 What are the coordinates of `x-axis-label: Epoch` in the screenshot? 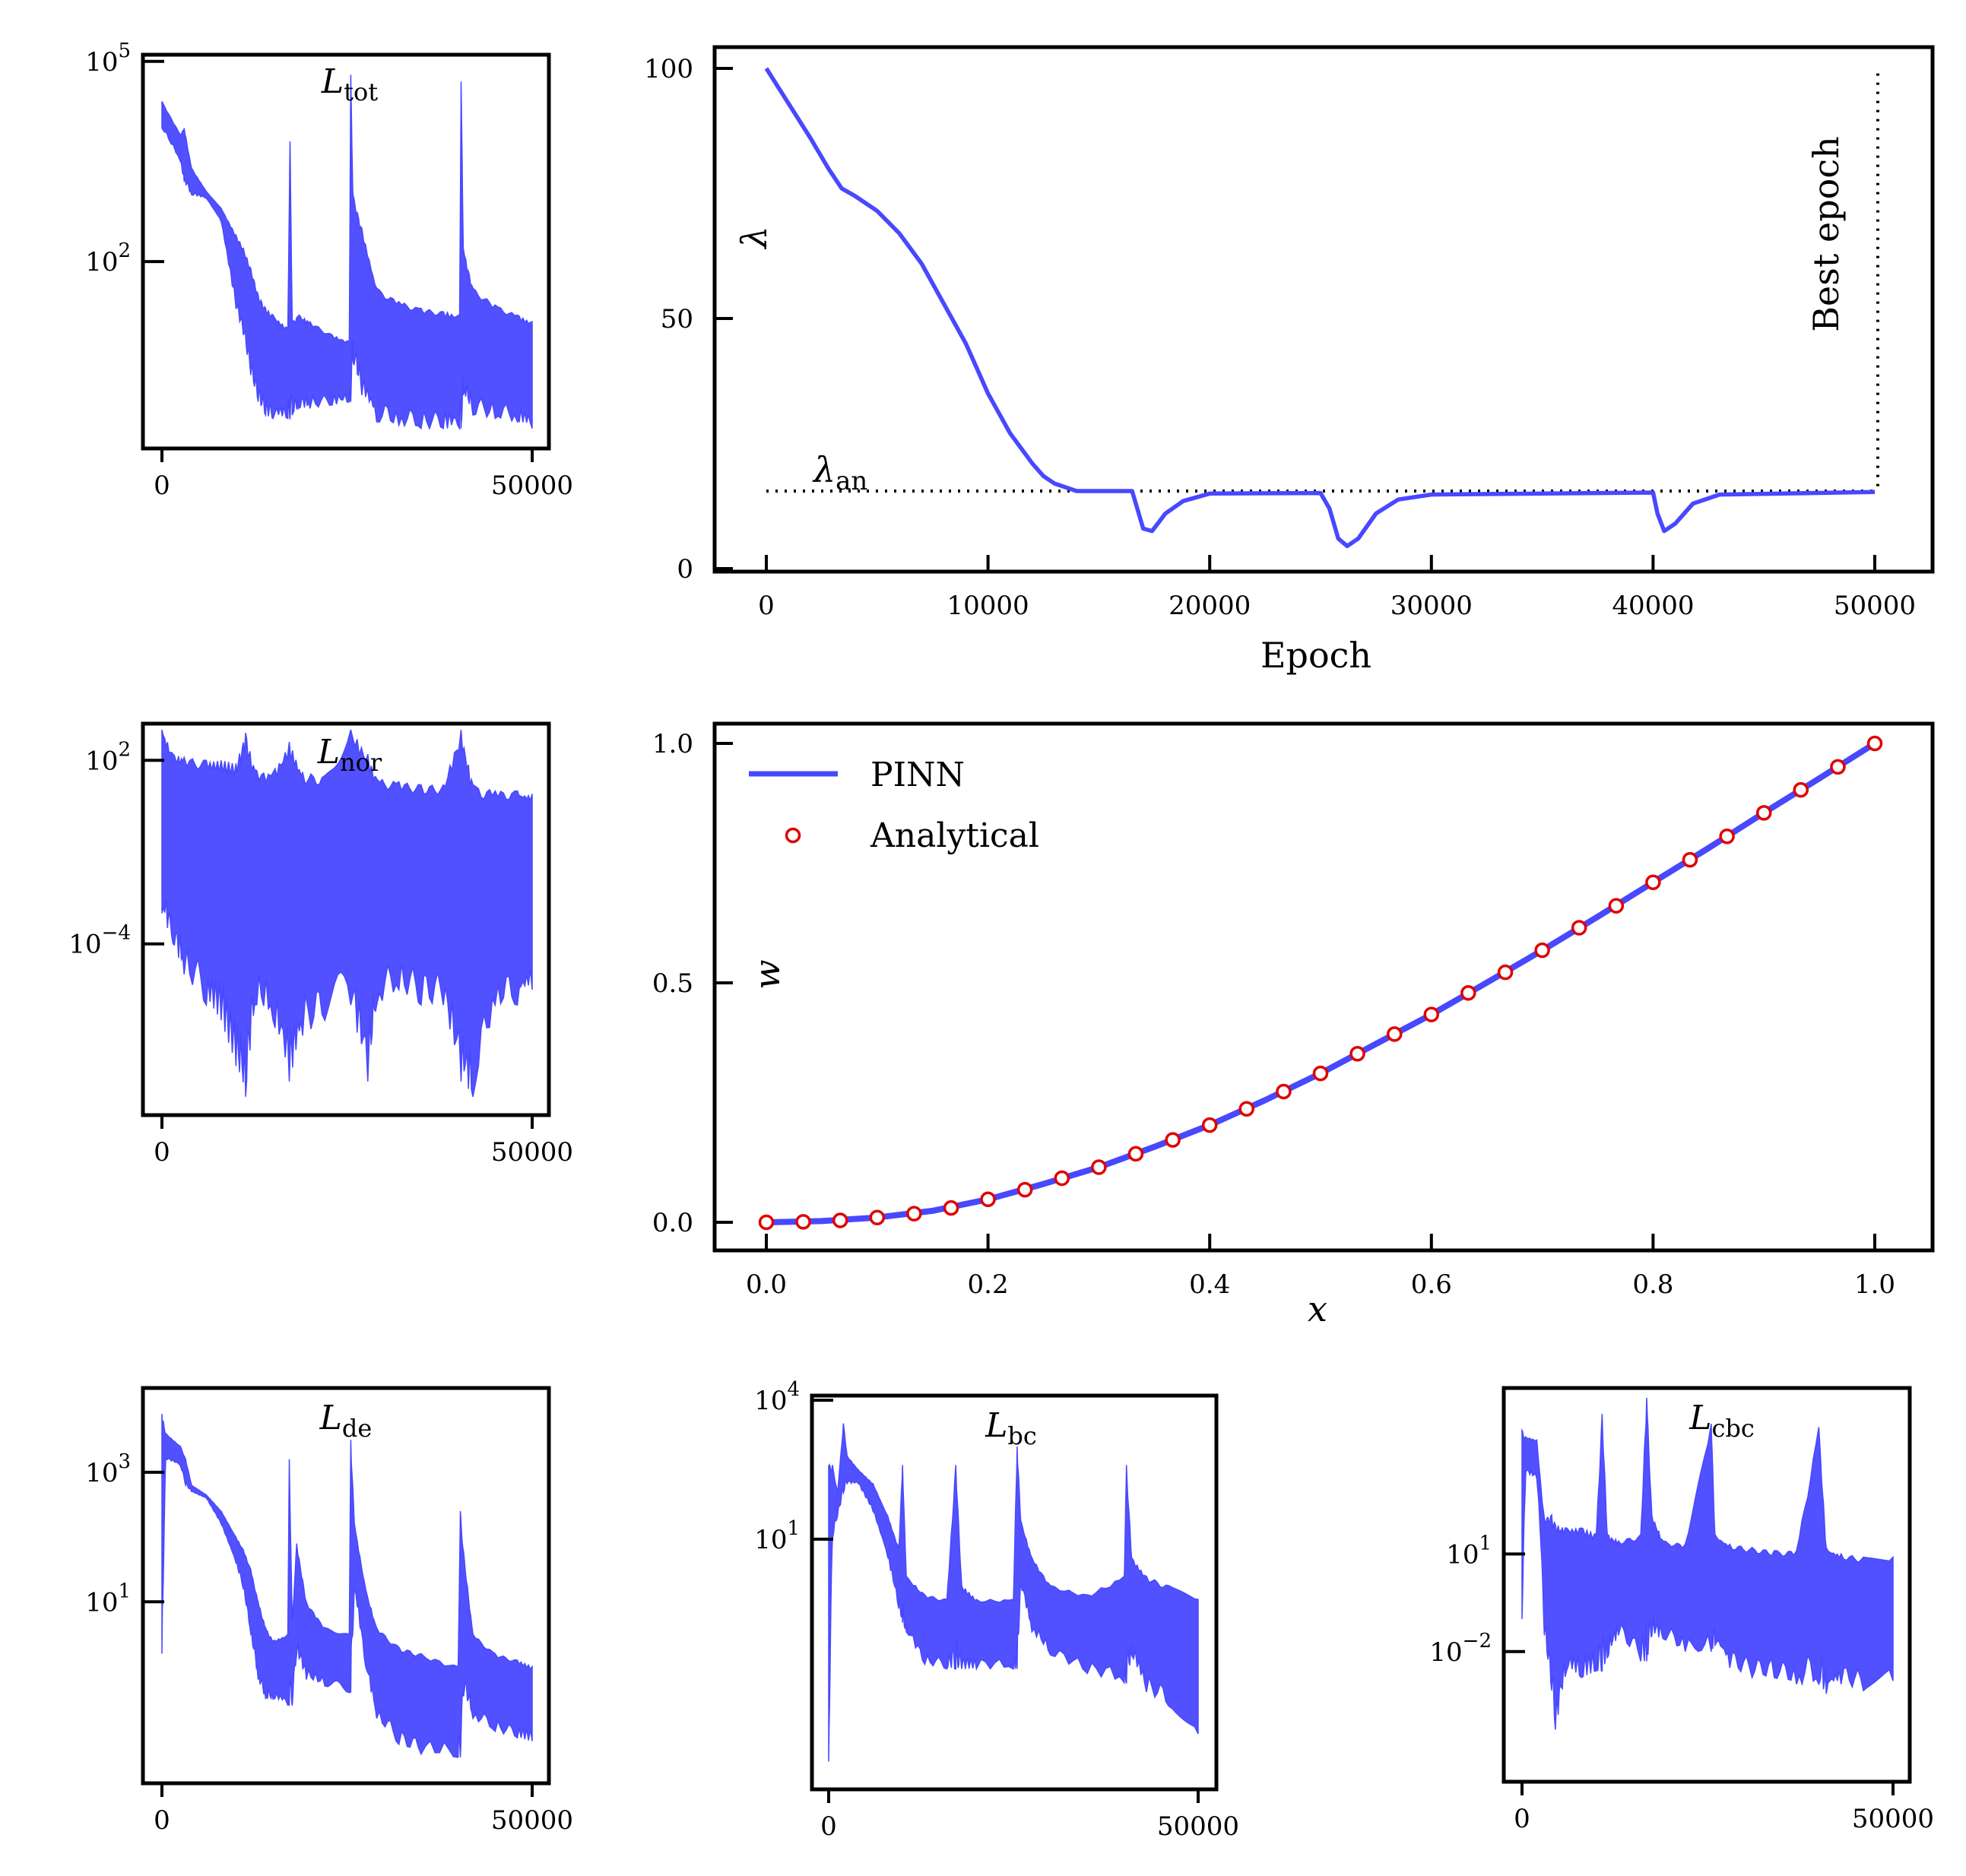 It's located at (1315, 655).